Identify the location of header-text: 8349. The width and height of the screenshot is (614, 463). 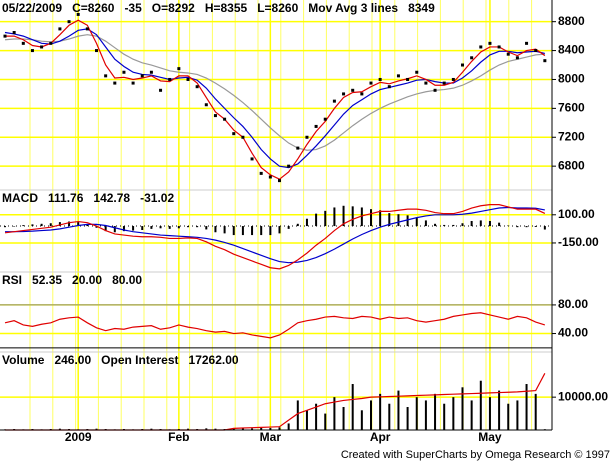
(421, 8).